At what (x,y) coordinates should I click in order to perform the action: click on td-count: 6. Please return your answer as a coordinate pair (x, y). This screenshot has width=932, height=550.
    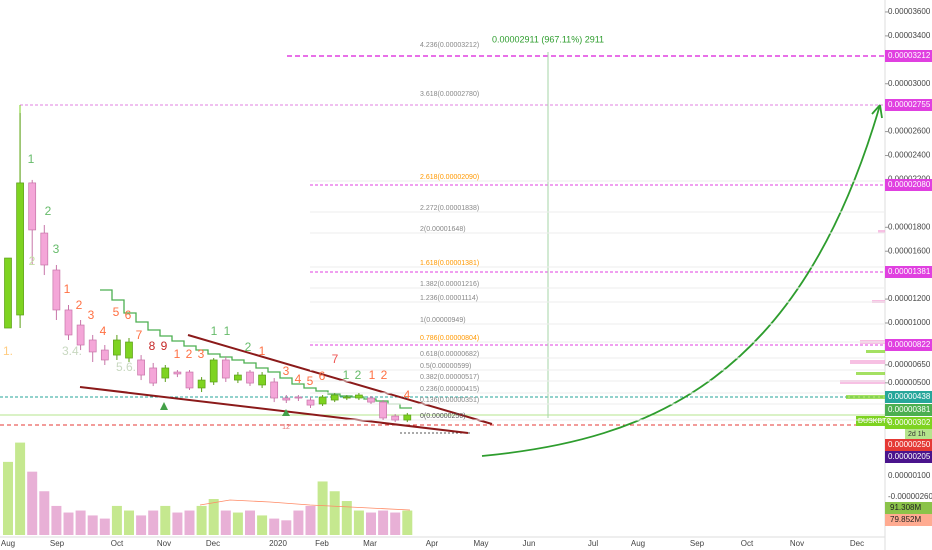
    Looking at the image, I should click on (322, 376).